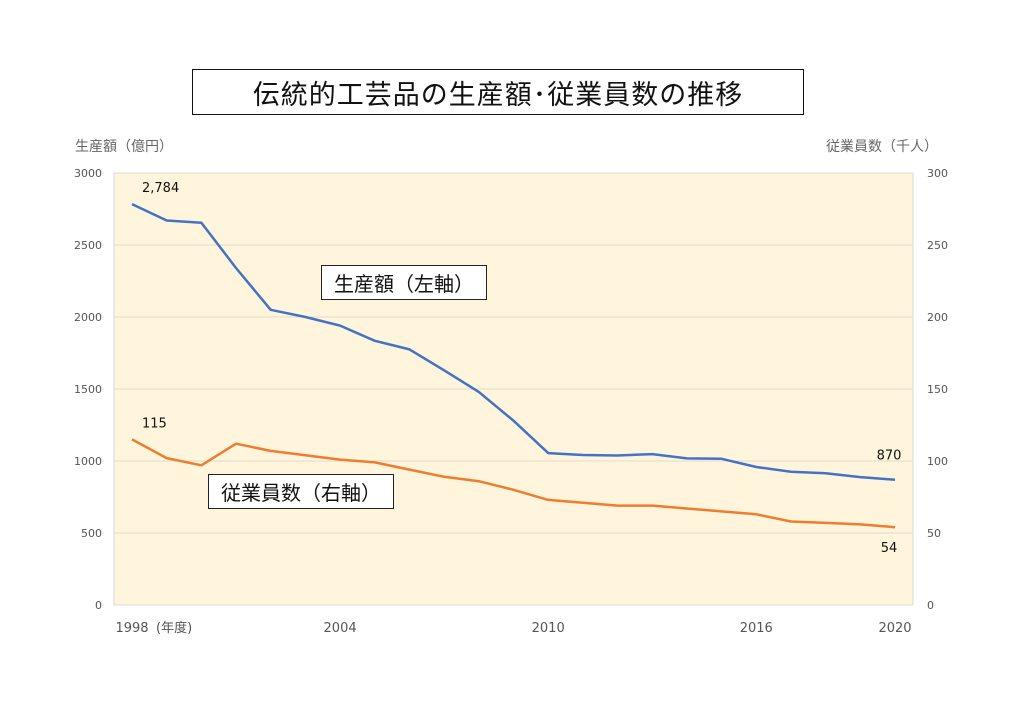  Describe the element at coordinates (88, 245) in the screenshot. I see `left-tick-label: 2500` at that location.